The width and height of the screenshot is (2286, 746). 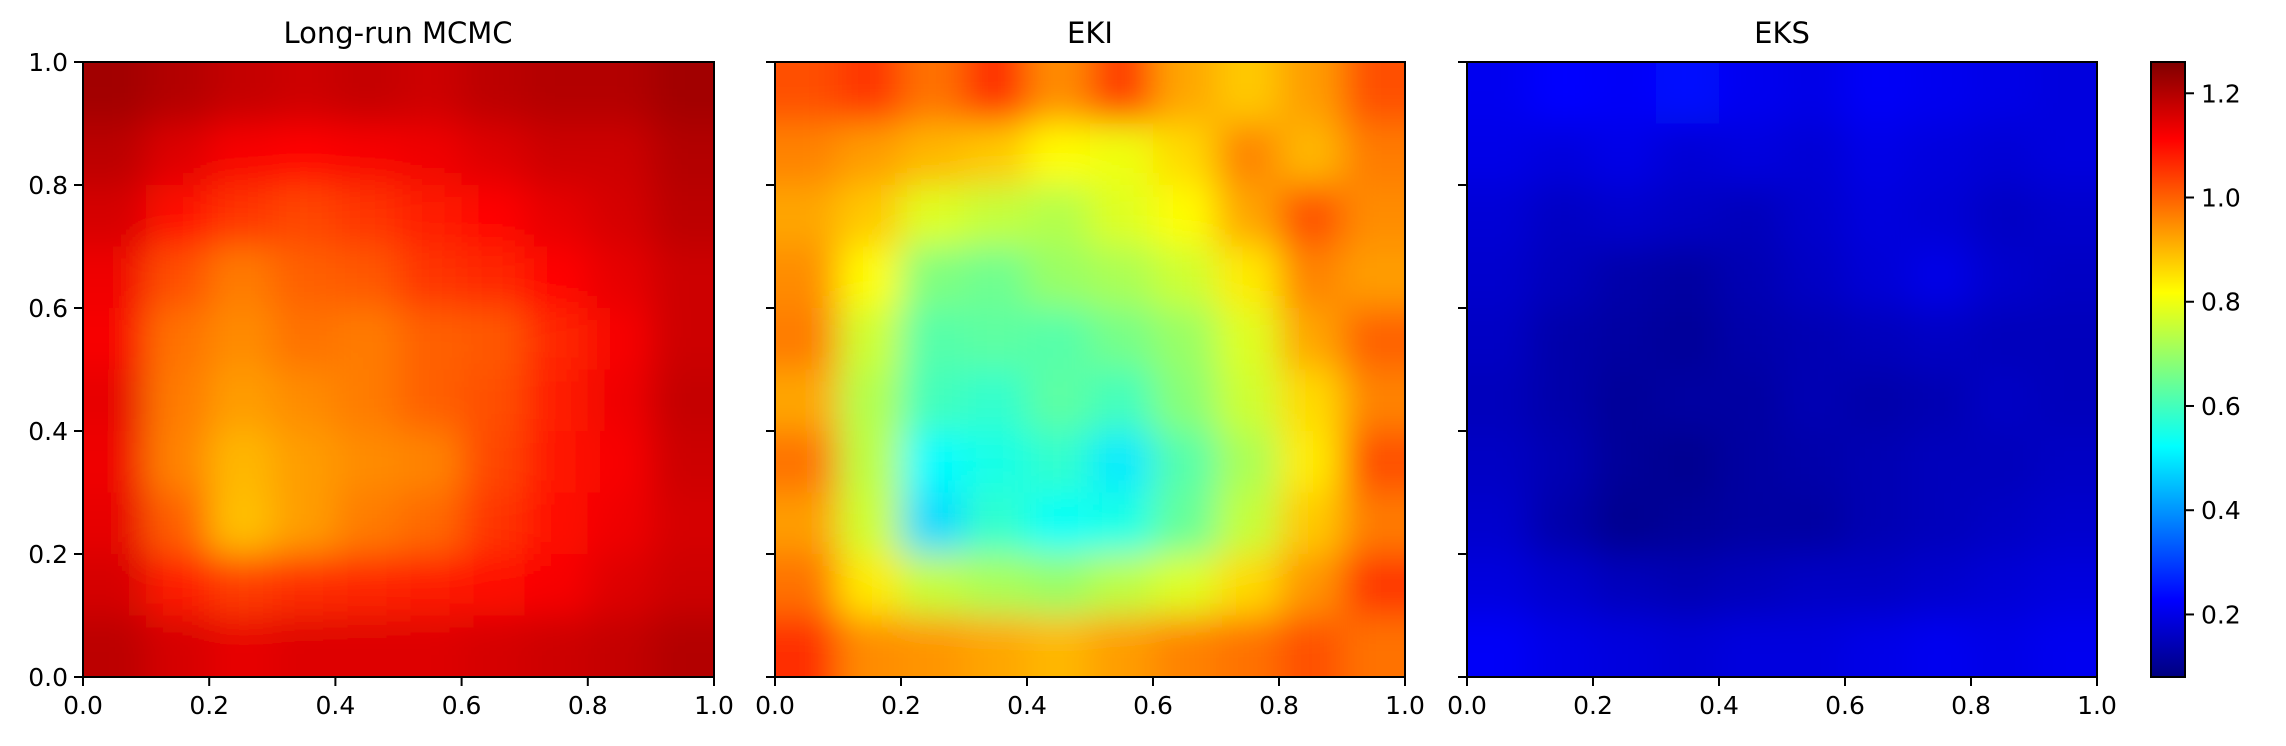 What do you see at coordinates (2221, 93) in the screenshot?
I see `colorbar-tick-label: 1.2` at bounding box center [2221, 93].